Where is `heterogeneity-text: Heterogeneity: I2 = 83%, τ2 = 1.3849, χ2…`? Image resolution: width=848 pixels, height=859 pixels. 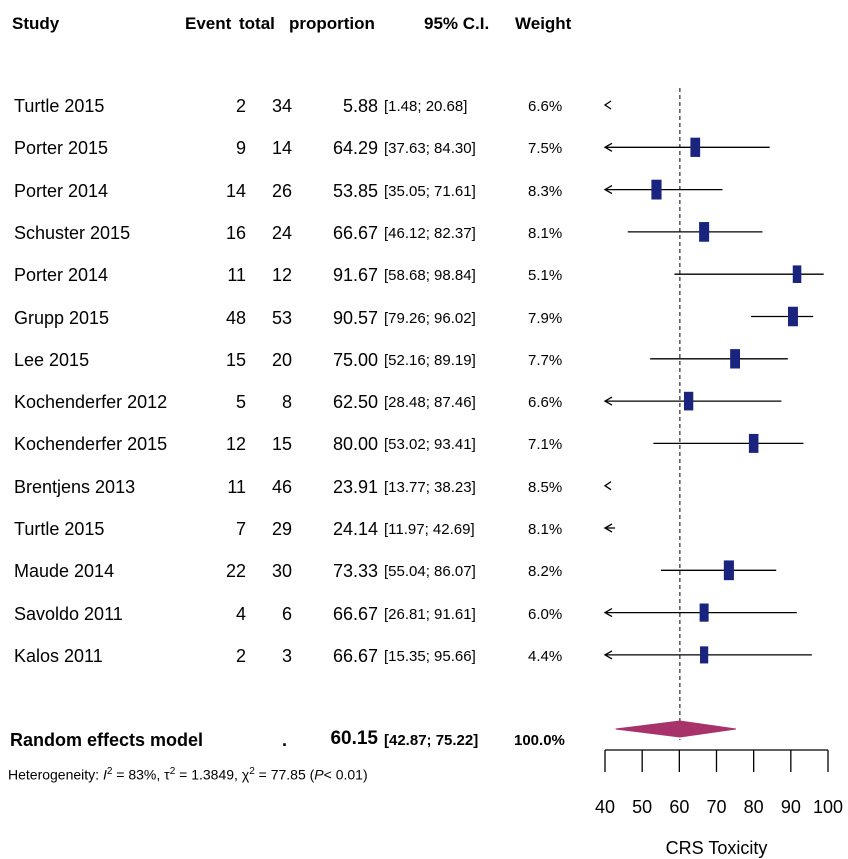
heterogeneity-text: Heterogeneity: I2 = 83%, τ2 = 1.3849, χ2… is located at coordinates (188, 774).